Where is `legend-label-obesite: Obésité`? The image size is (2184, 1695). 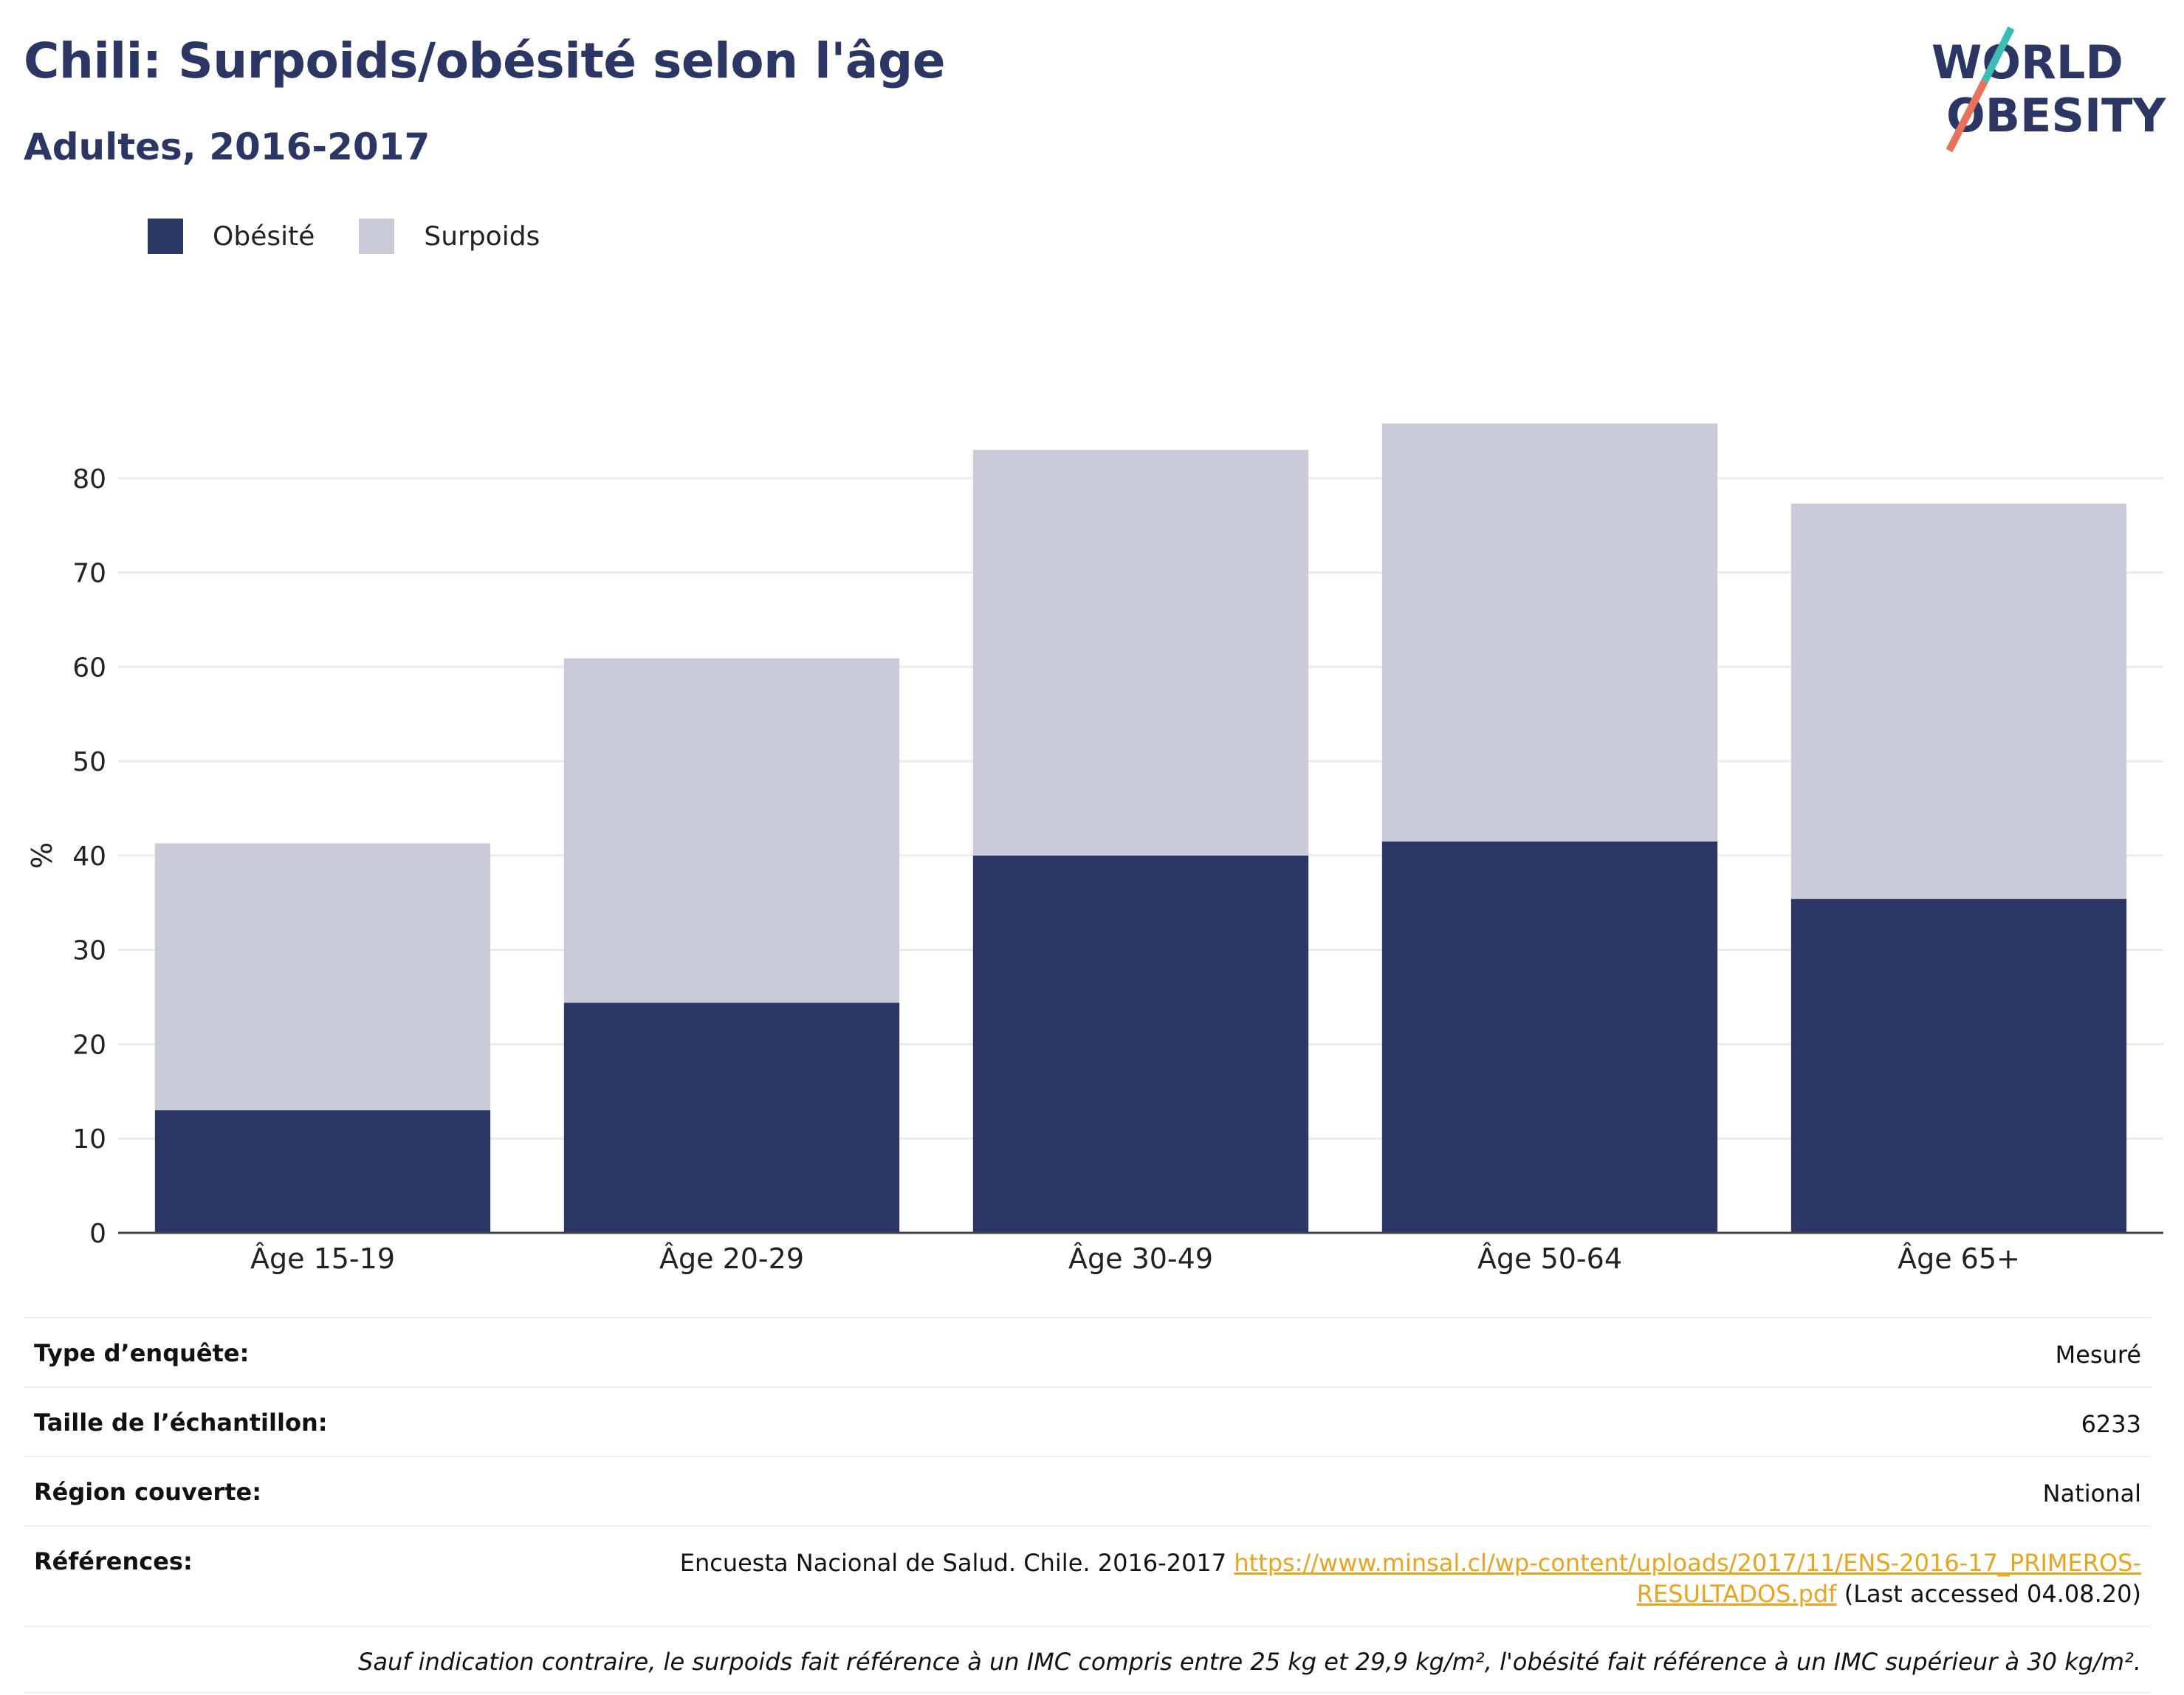
legend-label-obesite: Obésité is located at coordinates (264, 237).